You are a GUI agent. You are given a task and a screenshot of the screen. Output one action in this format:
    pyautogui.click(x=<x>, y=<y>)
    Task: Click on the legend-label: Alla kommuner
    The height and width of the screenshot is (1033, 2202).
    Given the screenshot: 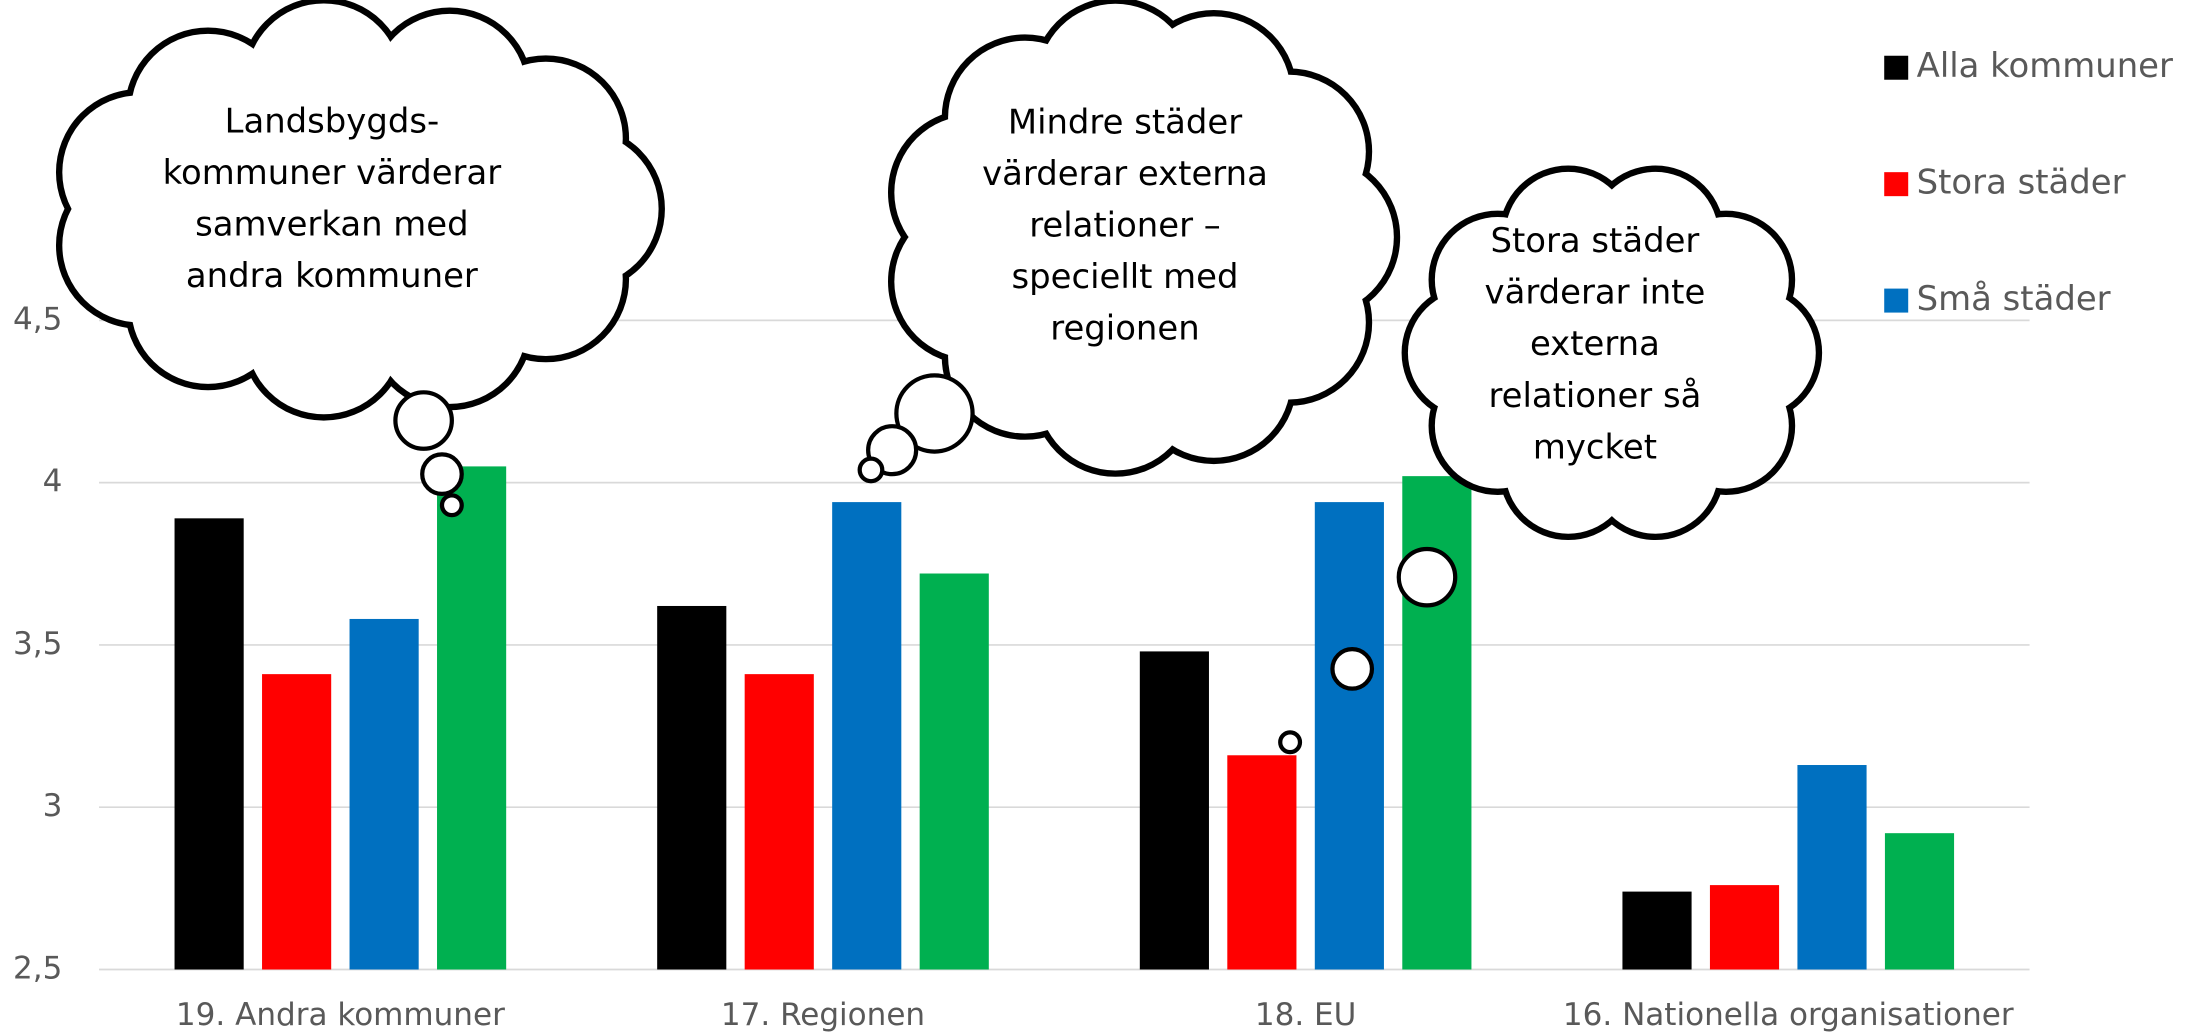 What is the action you would take?
    pyautogui.click(x=2045, y=65)
    